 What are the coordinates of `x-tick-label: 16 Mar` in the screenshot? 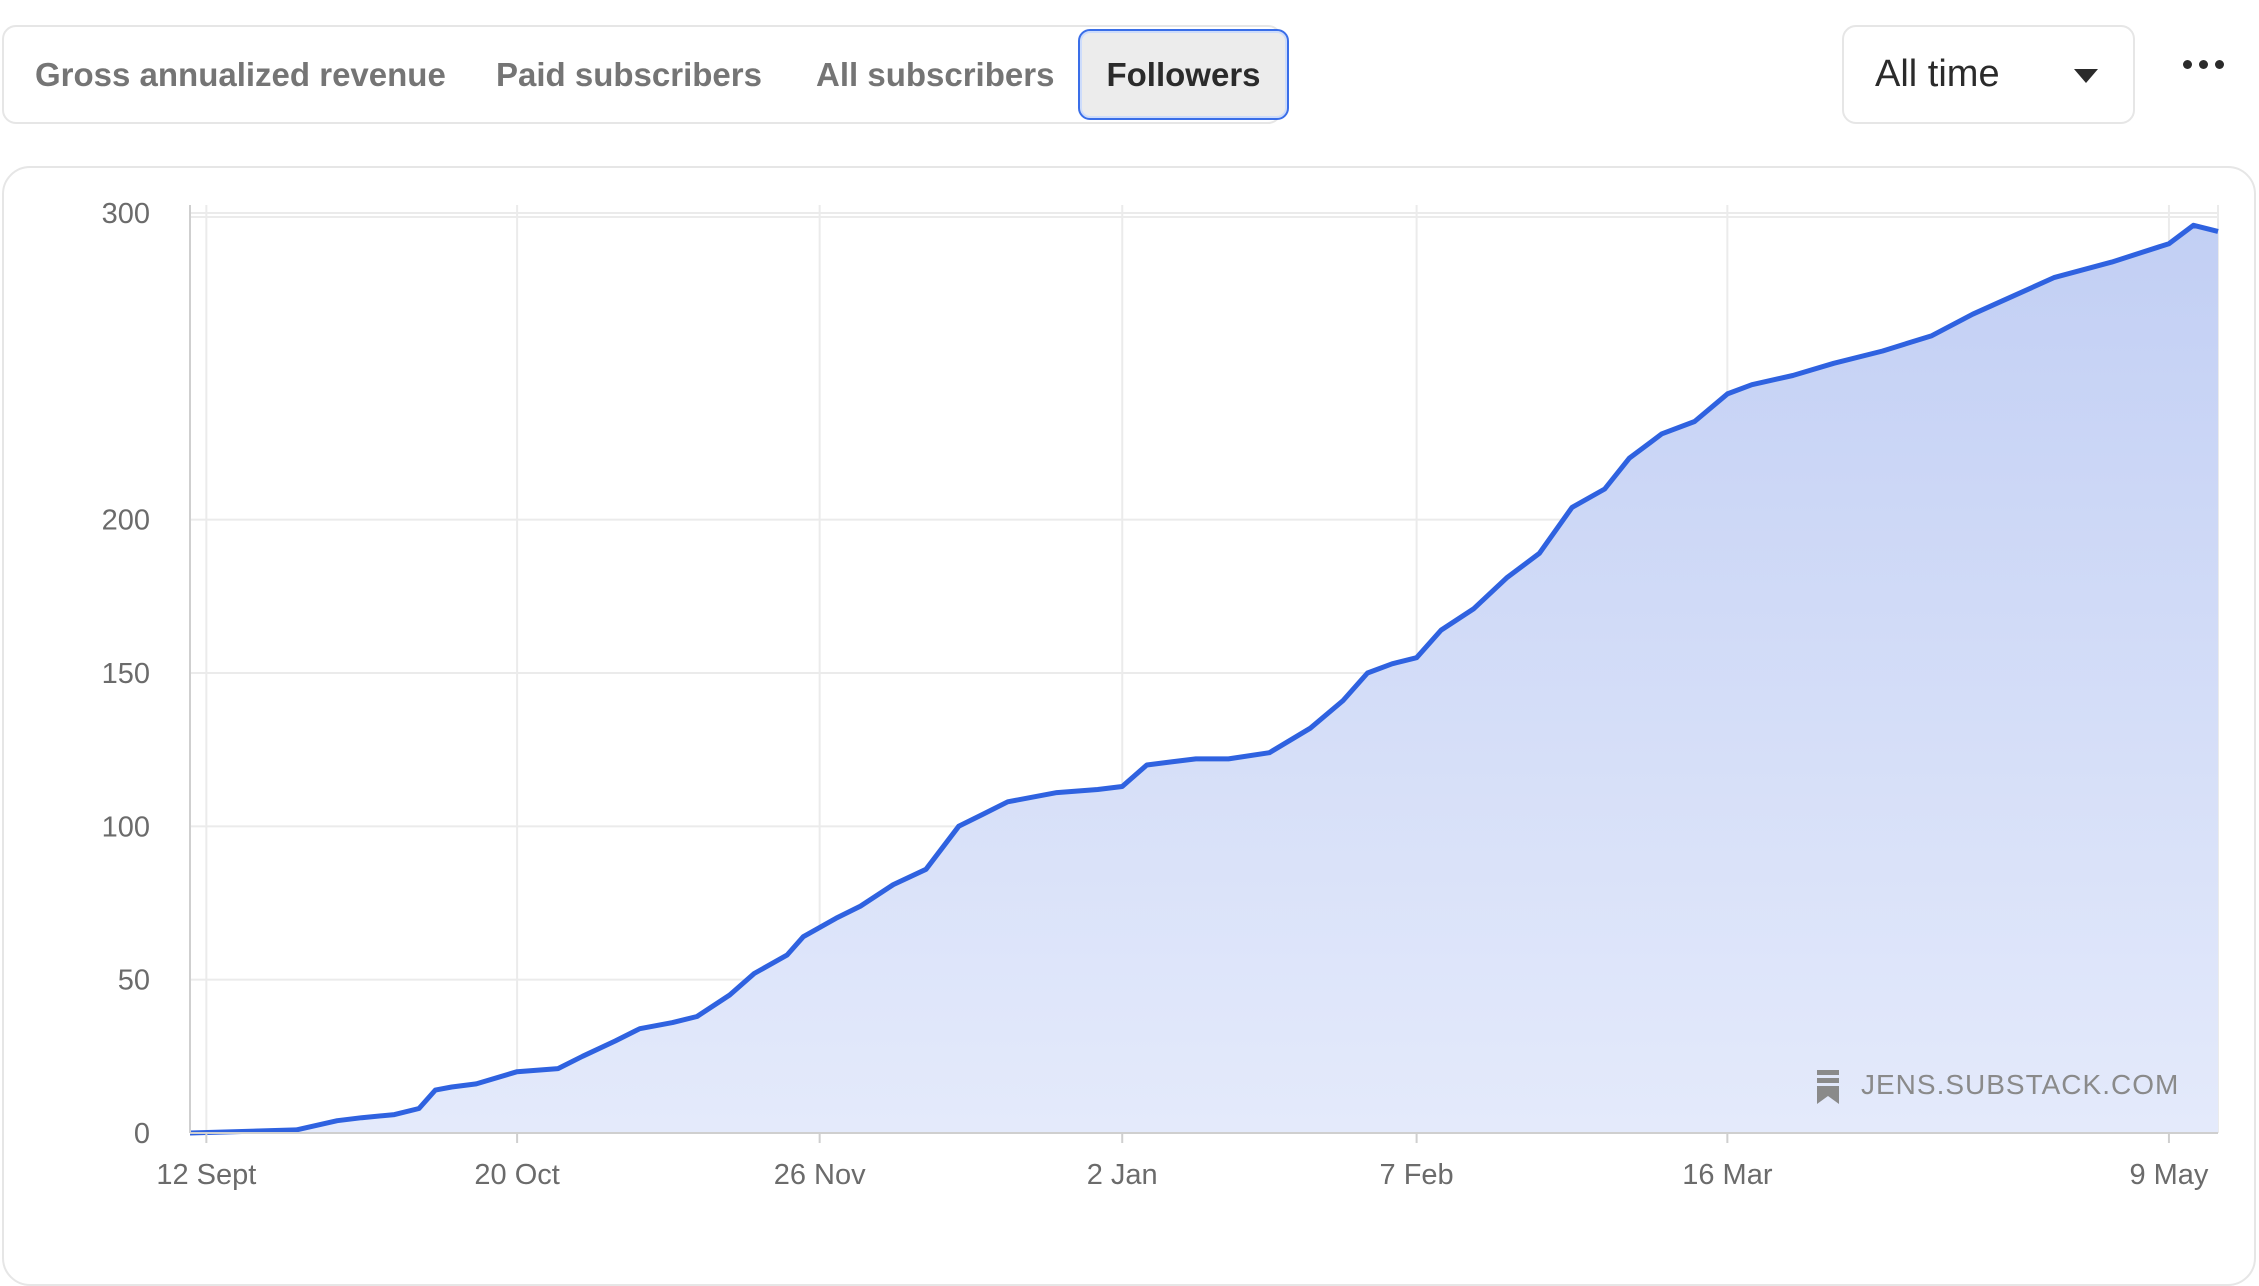 It's located at (1727, 1175).